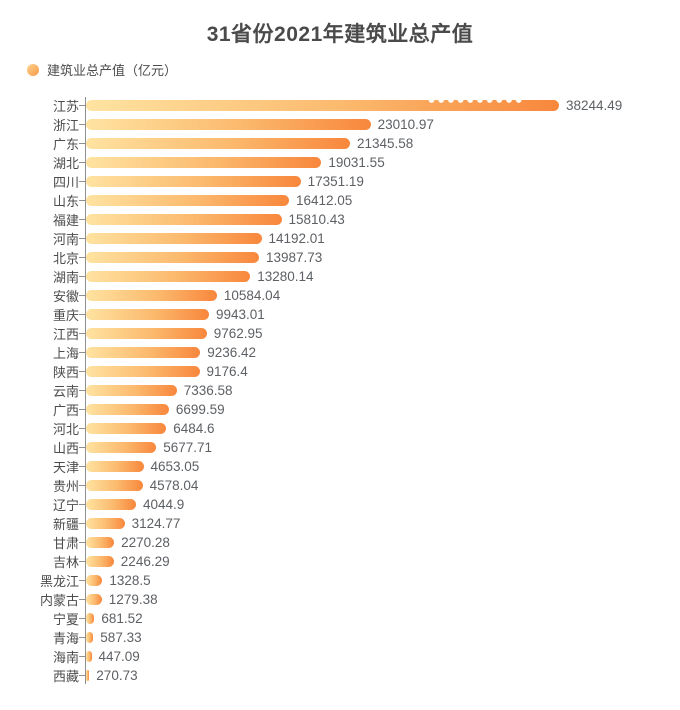 This screenshot has height=710, width=680. I want to click on bar-row: 四川 17351.19, so click(340, 181).